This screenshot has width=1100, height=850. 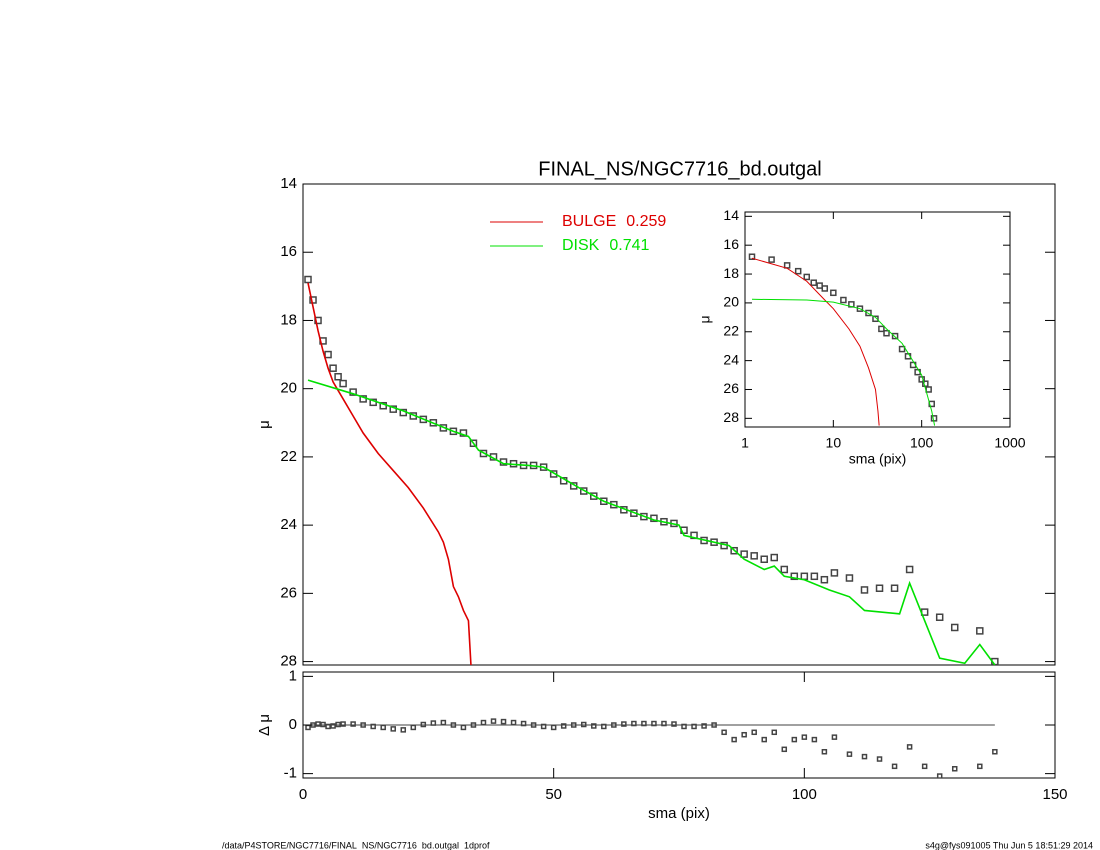 What do you see at coordinates (680, 169) in the screenshot?
I see `chart-title: FINAL_NS/NGC7716_bd.outgal` at bounding box center [680, 169].